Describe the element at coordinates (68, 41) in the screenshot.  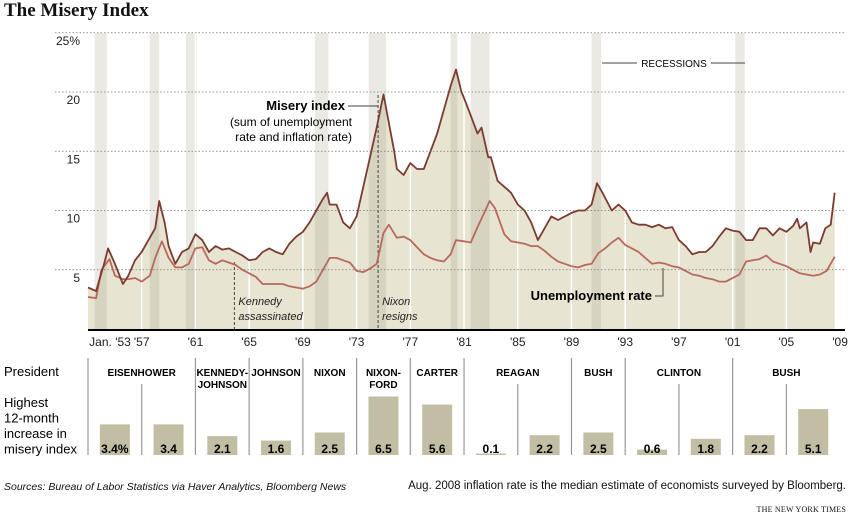
I see `y-tick-label: 25%` at that location.